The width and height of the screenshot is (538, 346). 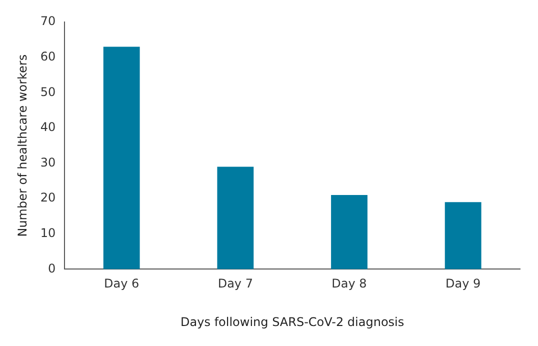 What do you see at coordinates (235, 283) in the screenshot?
I see `x-tick-label: Day 7` at bounding box center [235, 283].